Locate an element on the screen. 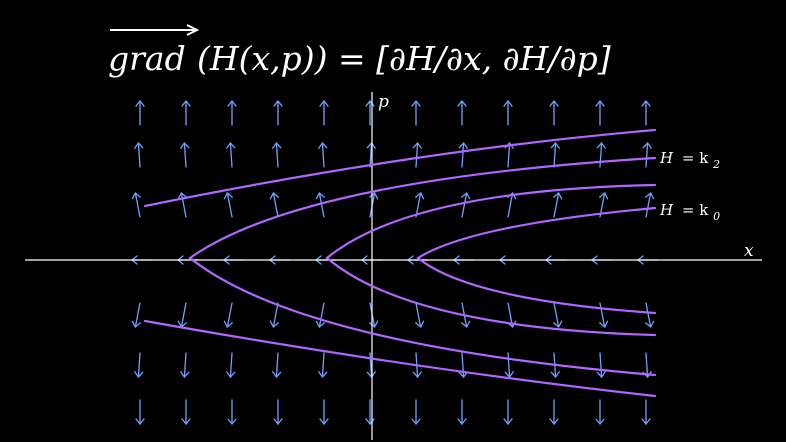  title: grad (H(x,p)) = [∂H/∂x, ∂H/∂p] is located at coordinates (359, 51).